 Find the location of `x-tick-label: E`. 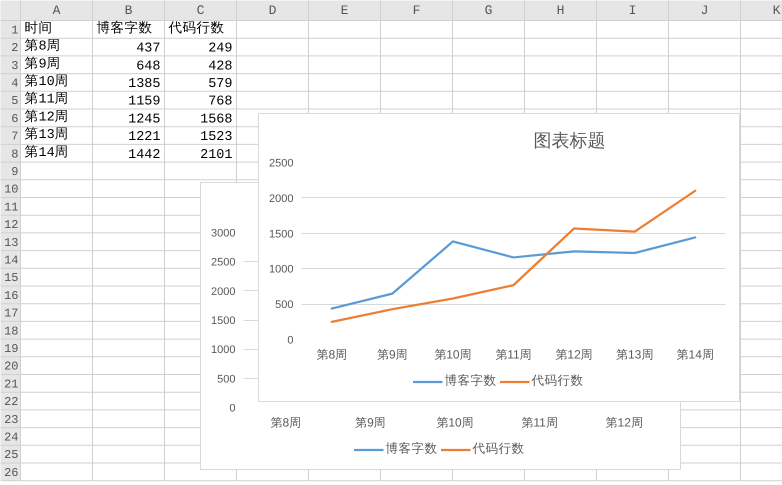

x-tick-label: E is located at coordinates (344, 10).